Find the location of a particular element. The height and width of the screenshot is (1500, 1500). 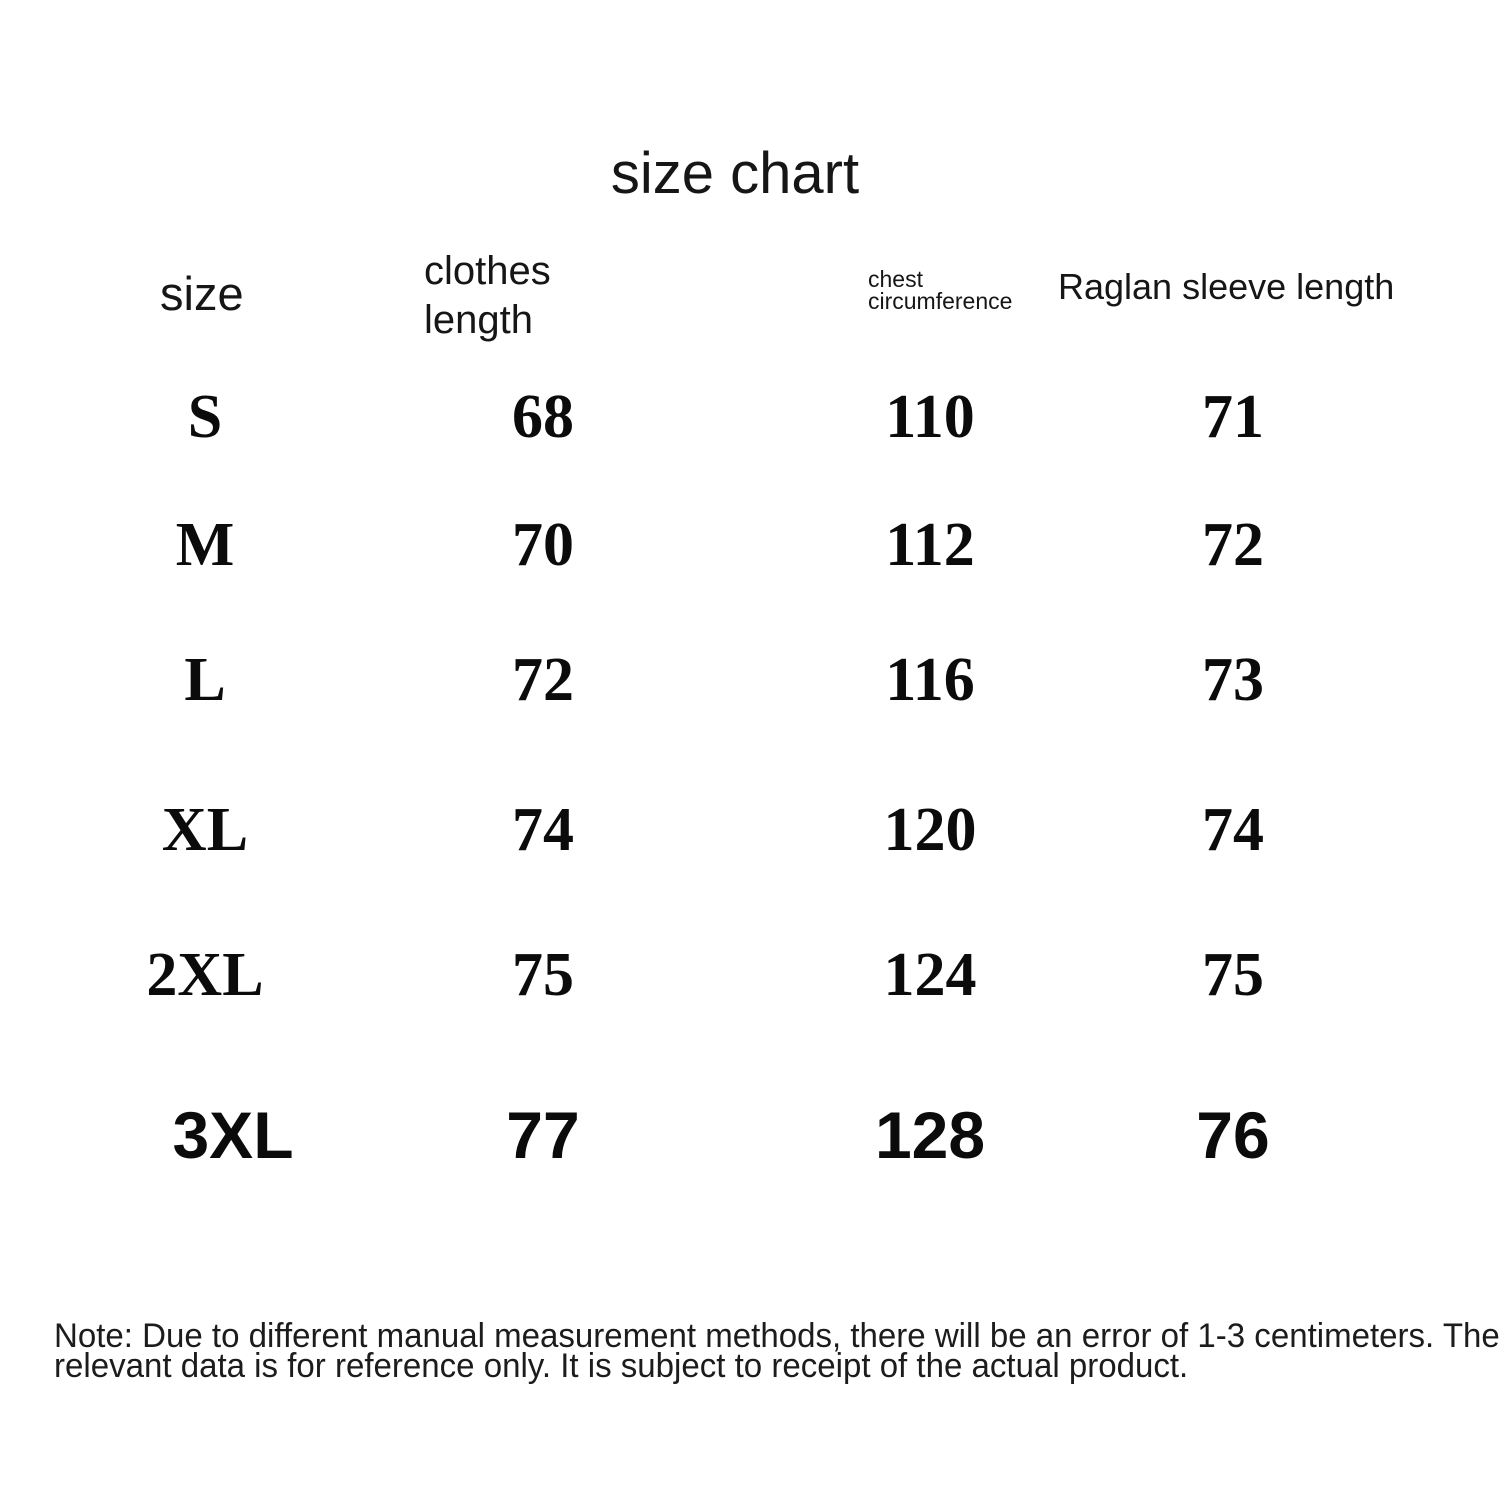

chest-cell: 116 is located at coordinates (930, 680).